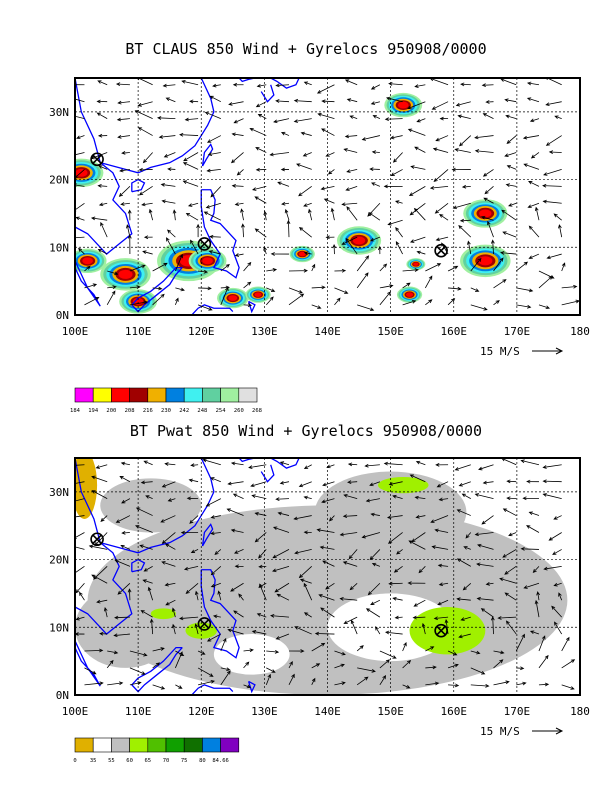  Describe the element at coordinates (166, 761) in the screenshot. I see `colorbar-label: 70` at that location.